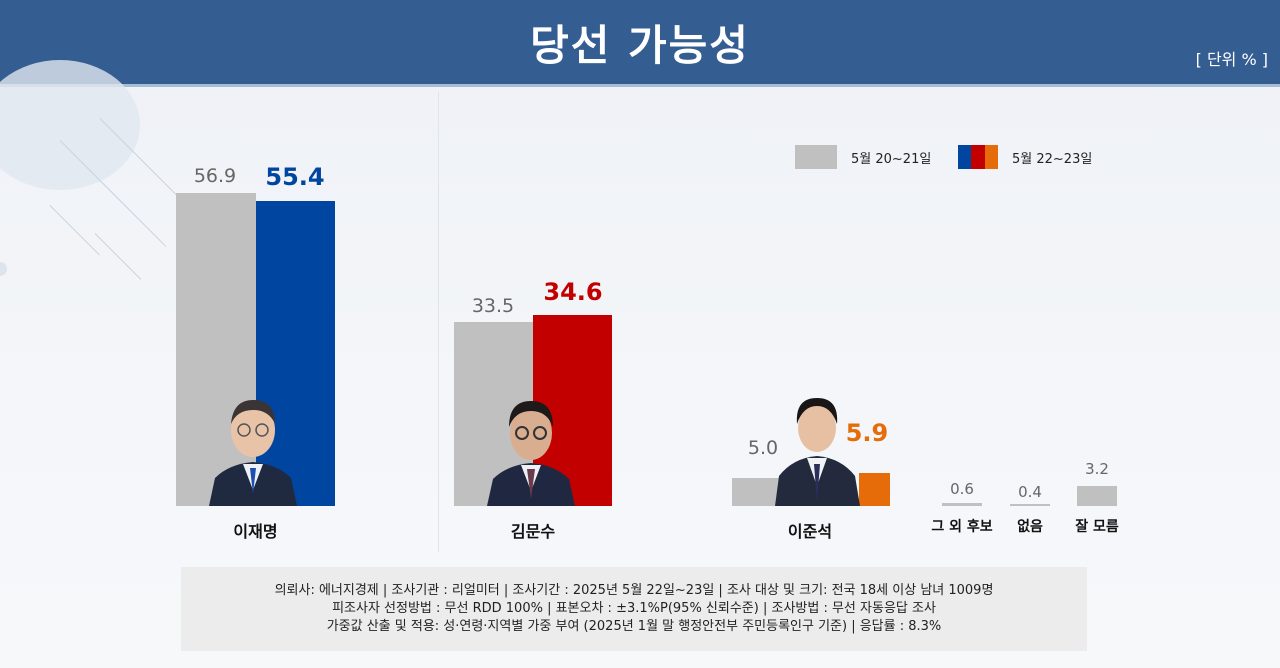 This screenshot has height=668, width=1280. Describe the element at coordinates (978, 157) in the screenshot. I see `legend-swatch-tricolor` at that location.